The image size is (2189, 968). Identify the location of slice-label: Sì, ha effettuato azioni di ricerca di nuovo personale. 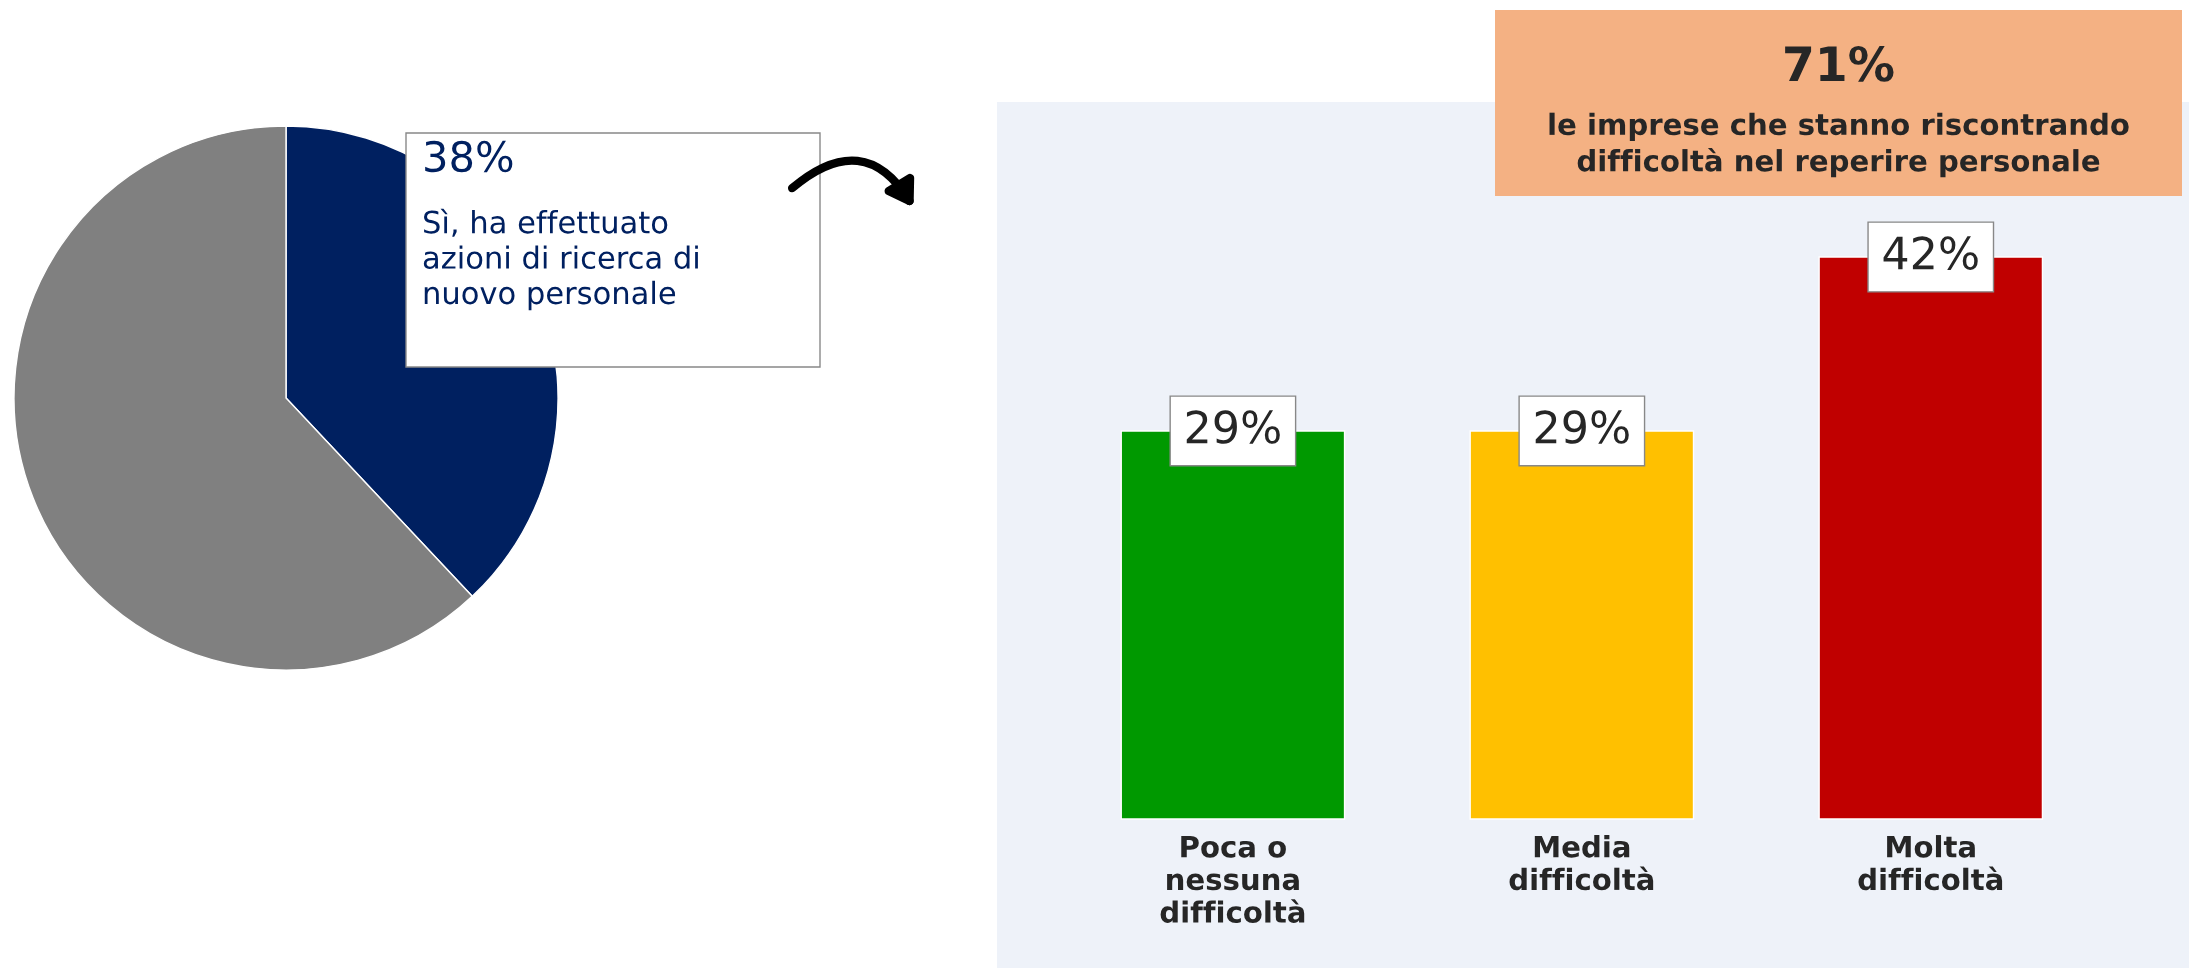
(560, 259).